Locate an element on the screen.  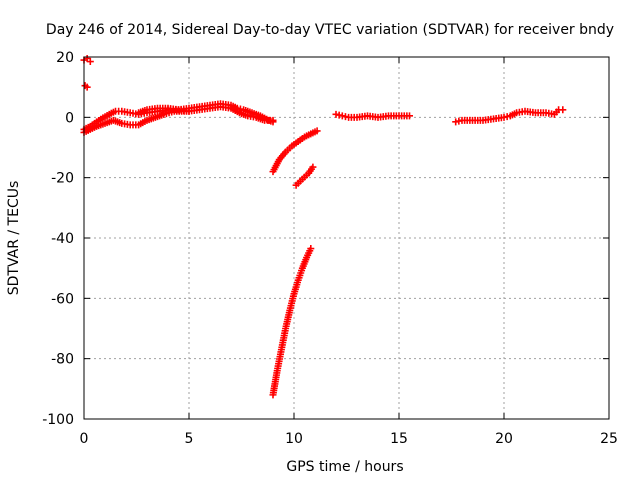
y-tick-label: -80 is located at coordinates (62, 360).